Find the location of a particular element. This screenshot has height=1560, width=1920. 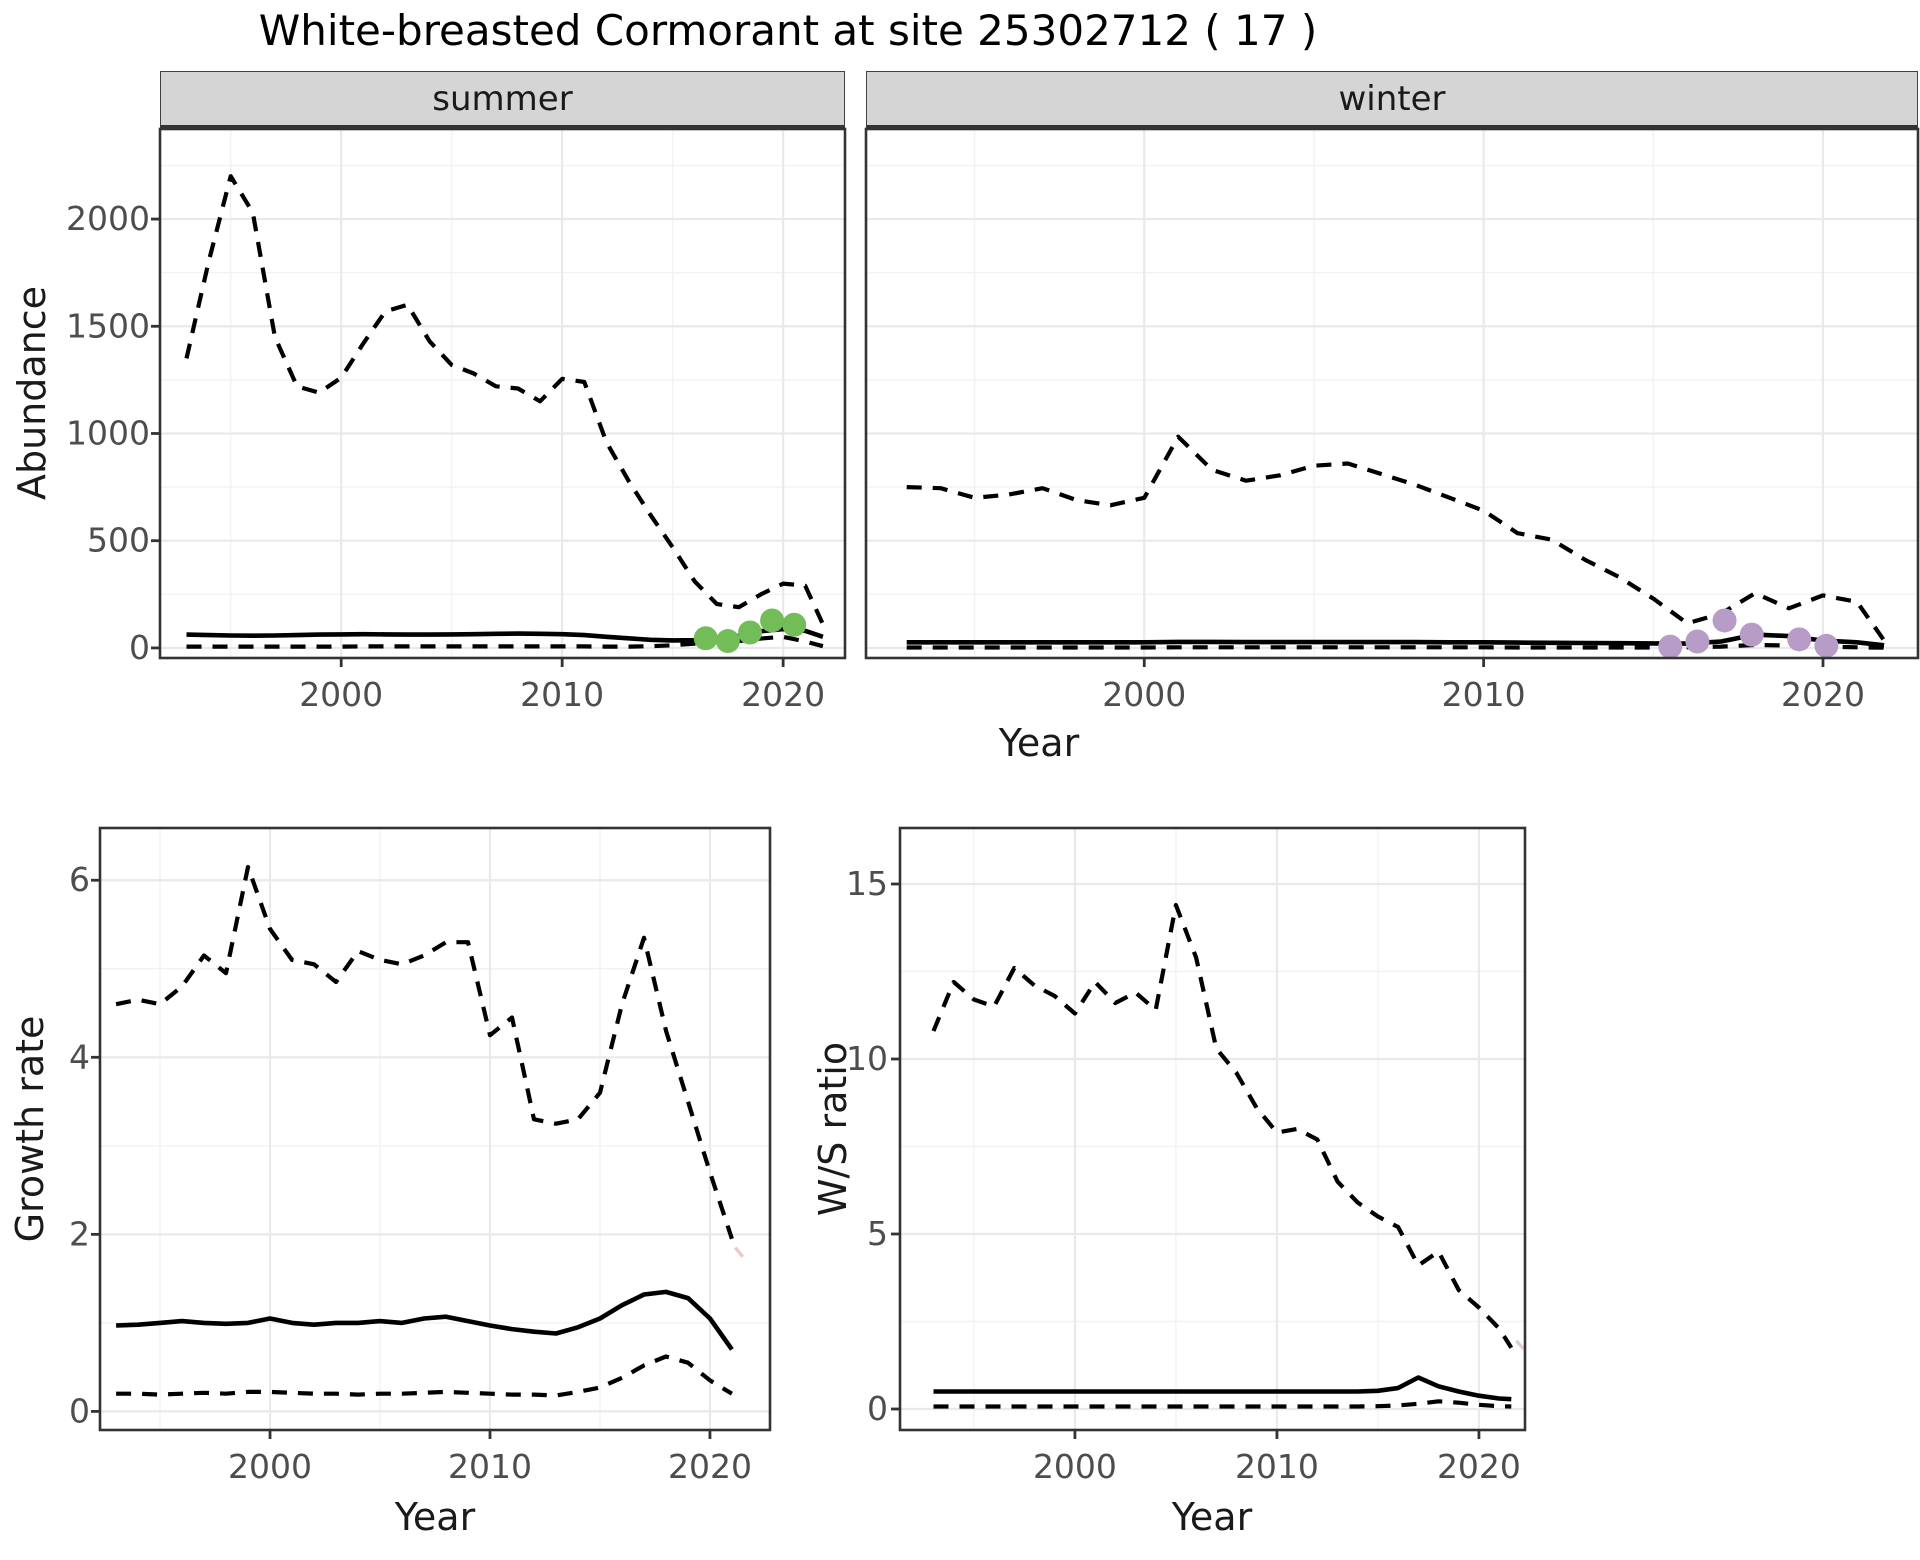

y-axis-title-abundance: Abundance is located at coordinates (32, 393).